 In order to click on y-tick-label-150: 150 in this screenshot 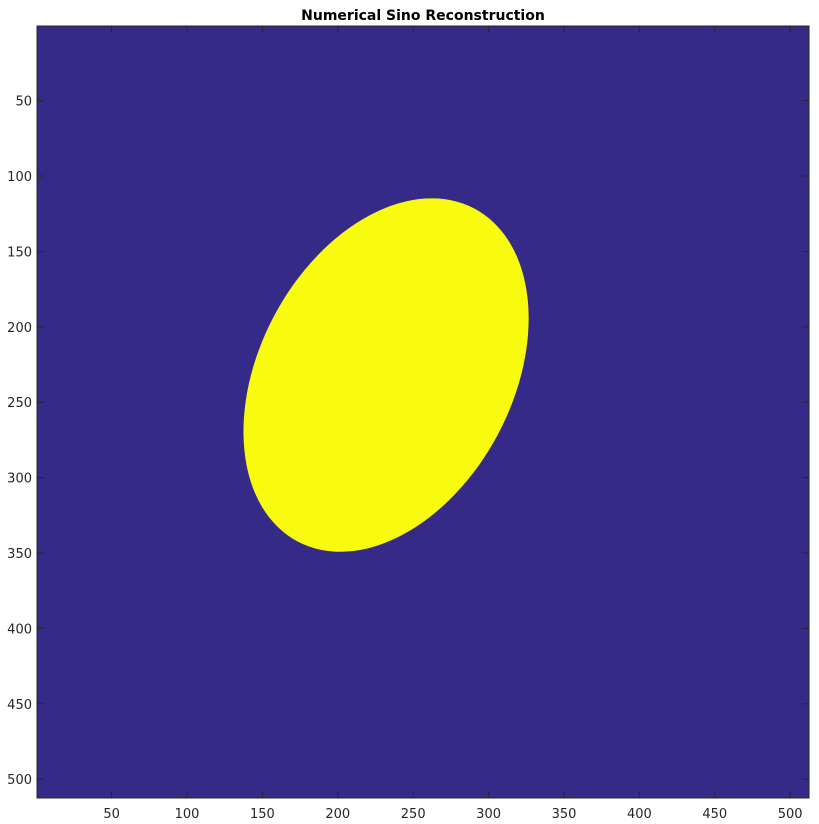, I will do `click(19, 252)`.